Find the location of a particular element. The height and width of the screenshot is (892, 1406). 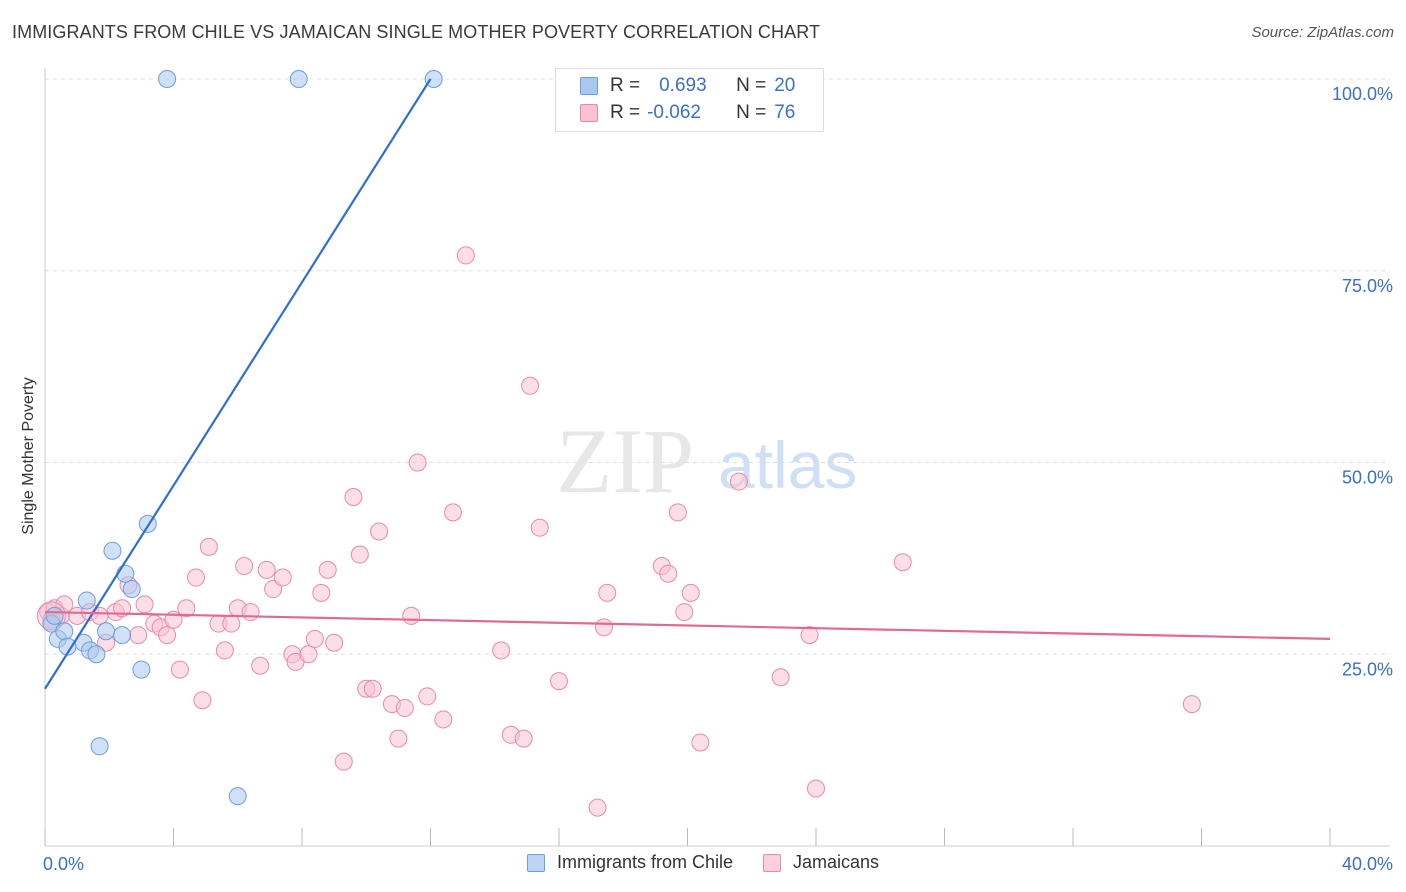

watermark: ZIP atlas is located at coordinates (706, 461).